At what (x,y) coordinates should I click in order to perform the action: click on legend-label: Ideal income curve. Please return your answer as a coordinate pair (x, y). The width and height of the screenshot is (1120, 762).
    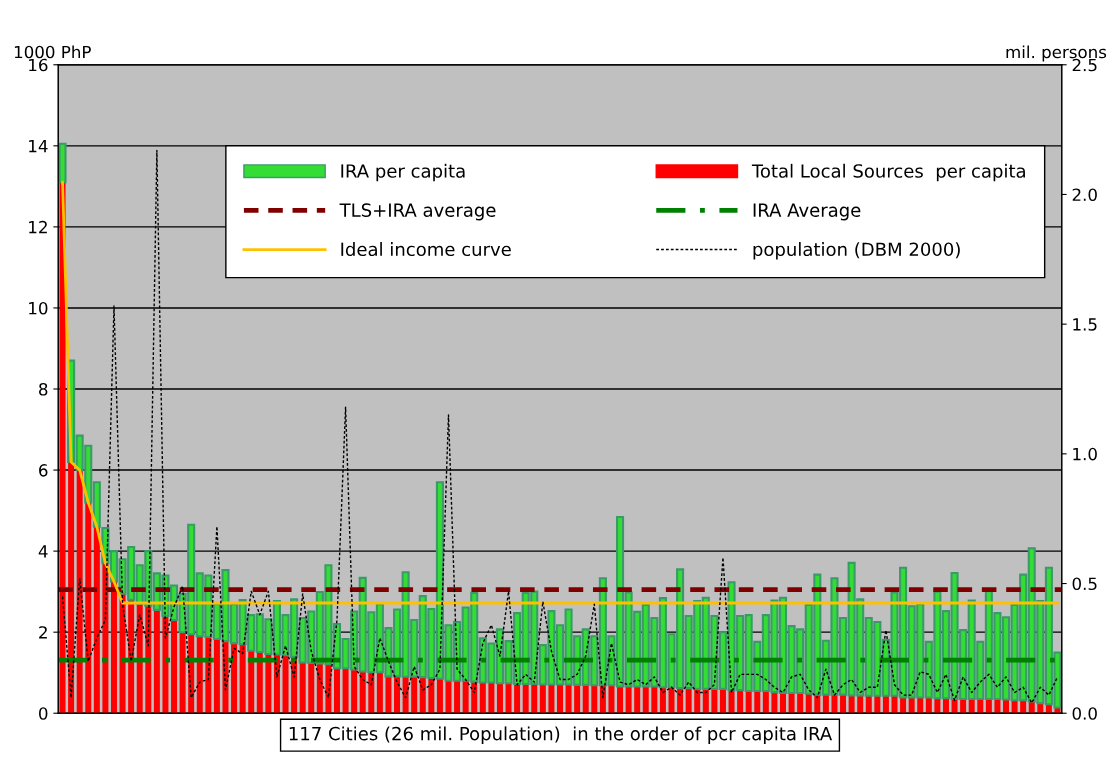
    Looking at the image, I should click on (426, 249).